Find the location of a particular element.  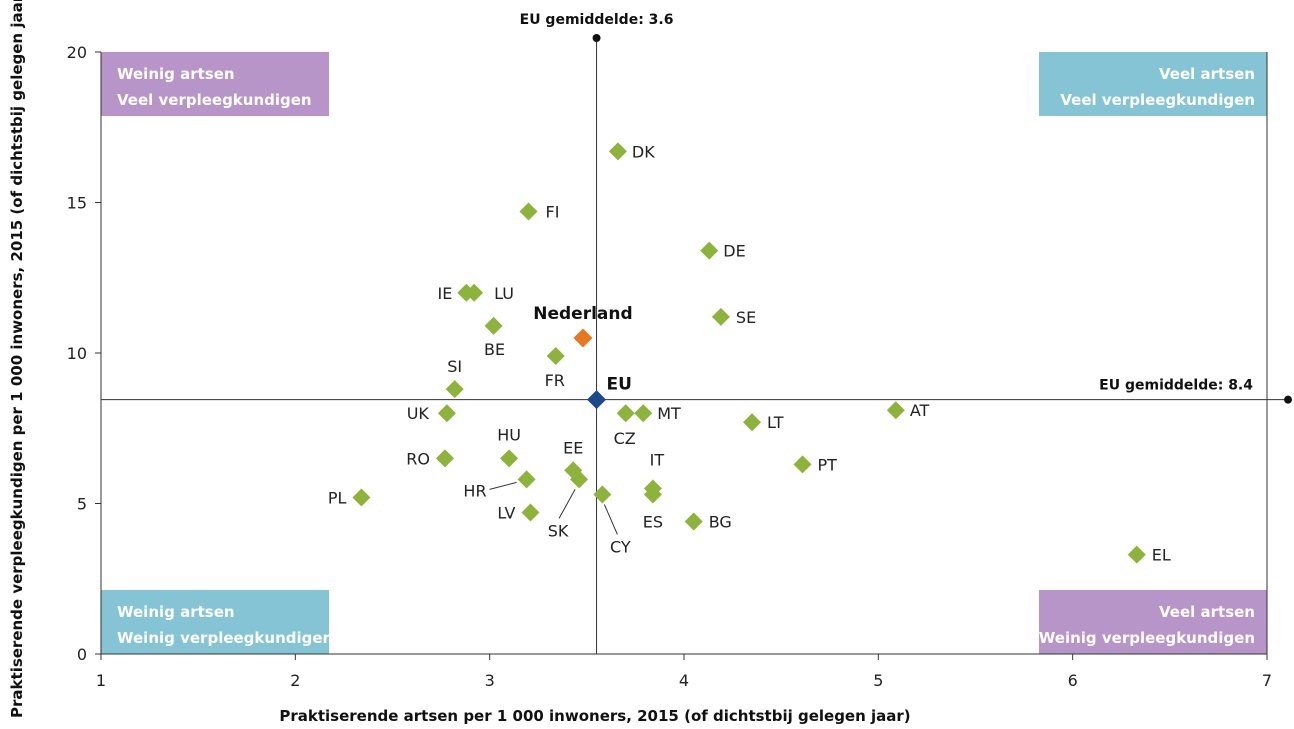

label-leader-lines is located at coordinates (553, 508).